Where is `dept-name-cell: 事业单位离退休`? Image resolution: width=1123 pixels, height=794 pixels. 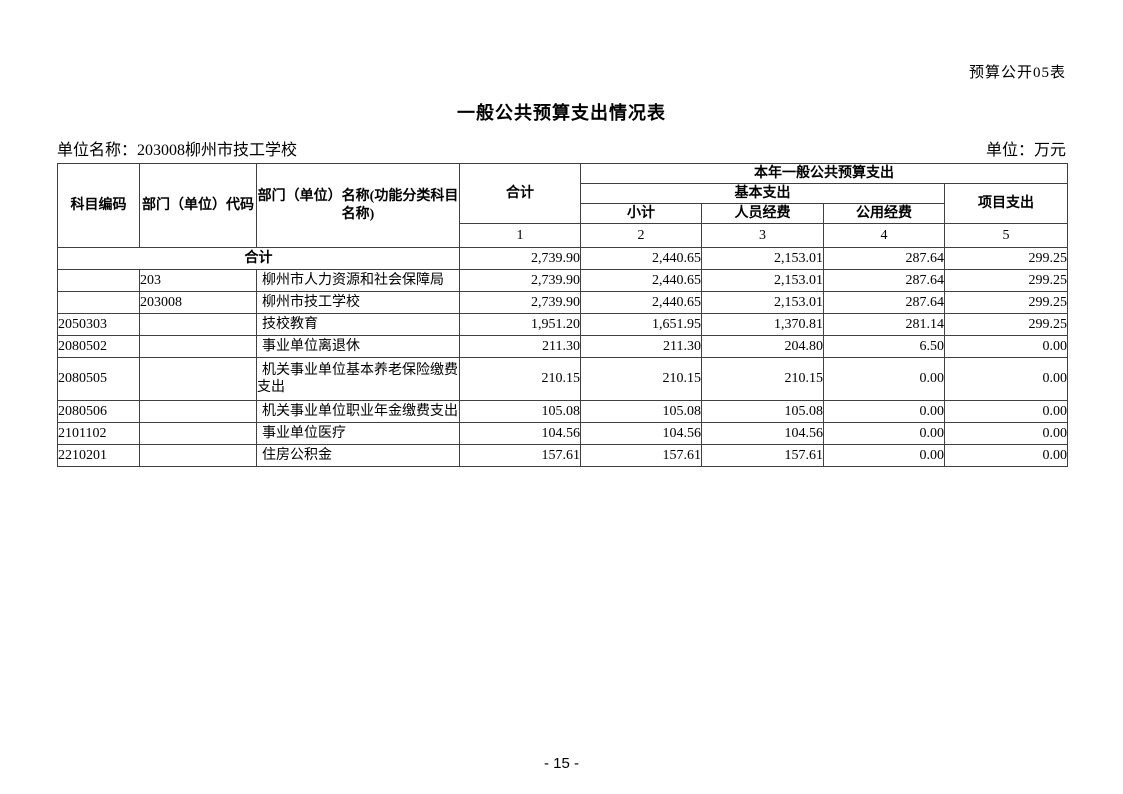
dept-name-cell: 事业单位离退休 is located at coordinates (358, 346).